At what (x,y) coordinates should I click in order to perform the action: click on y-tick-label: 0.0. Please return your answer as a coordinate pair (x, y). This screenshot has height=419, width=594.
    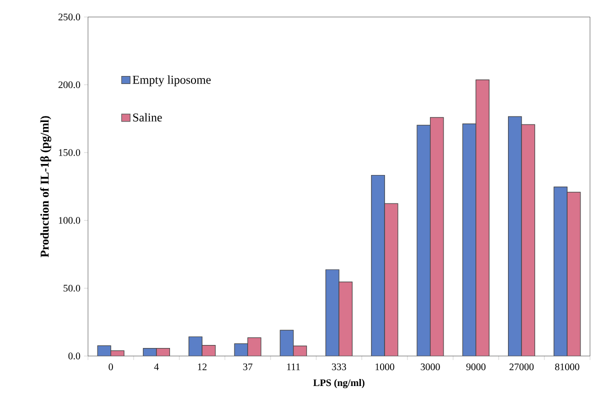
    Looking at the image, I should click on (74, 356).